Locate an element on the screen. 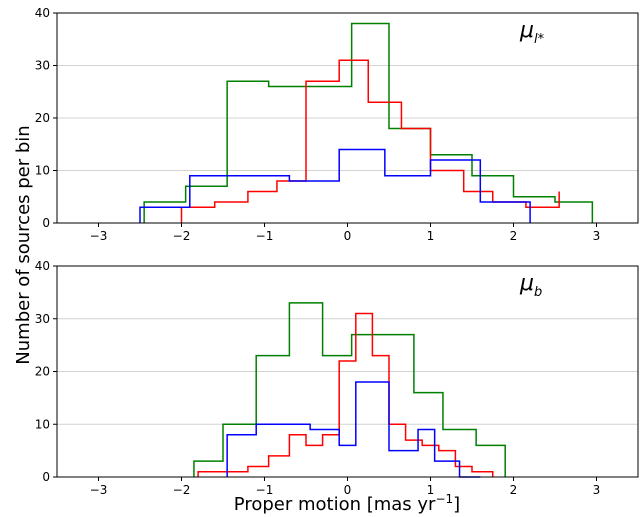 Image resolution: width=643 pixels, height=517 pixels. red-histogram-step is located at coordinates (345, 394).